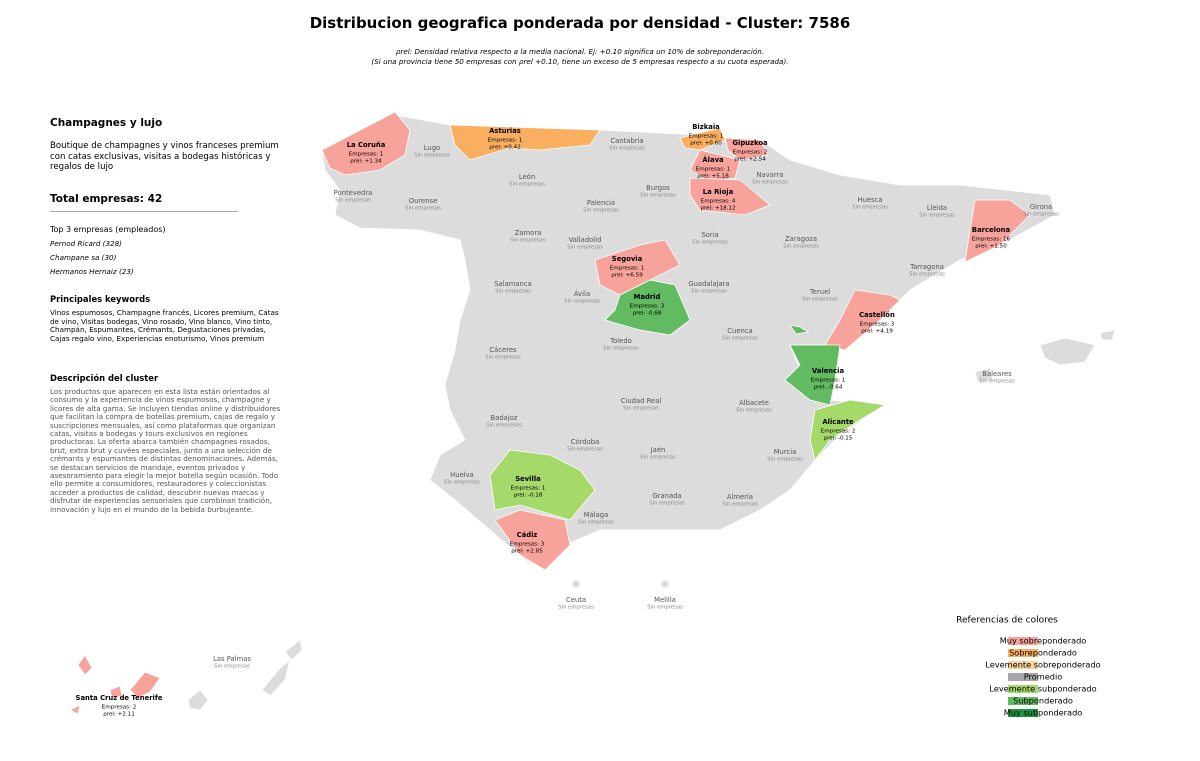  What do you see at coordinates (505, 148) in the screenshot?
I see `province-rho: ρrel: +0.42` at bounding box center [505, 148].